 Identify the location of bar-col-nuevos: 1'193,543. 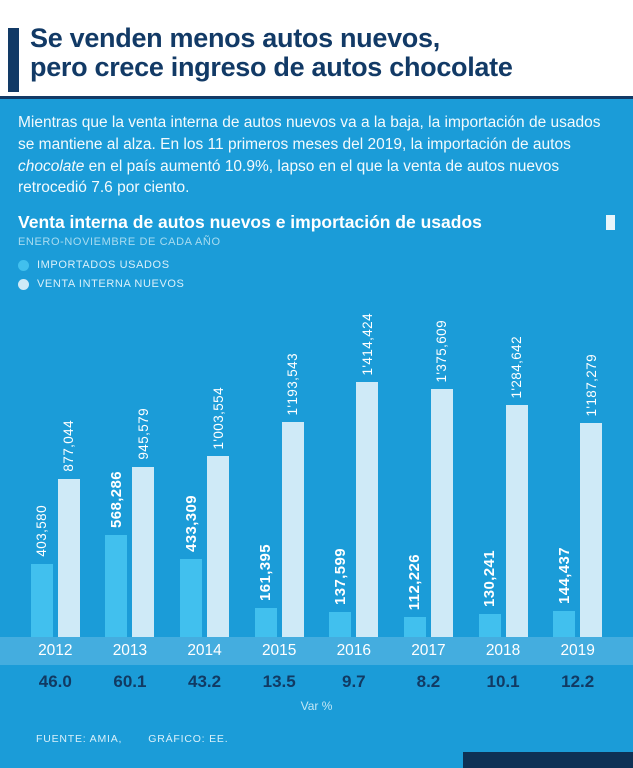
(292, 495).